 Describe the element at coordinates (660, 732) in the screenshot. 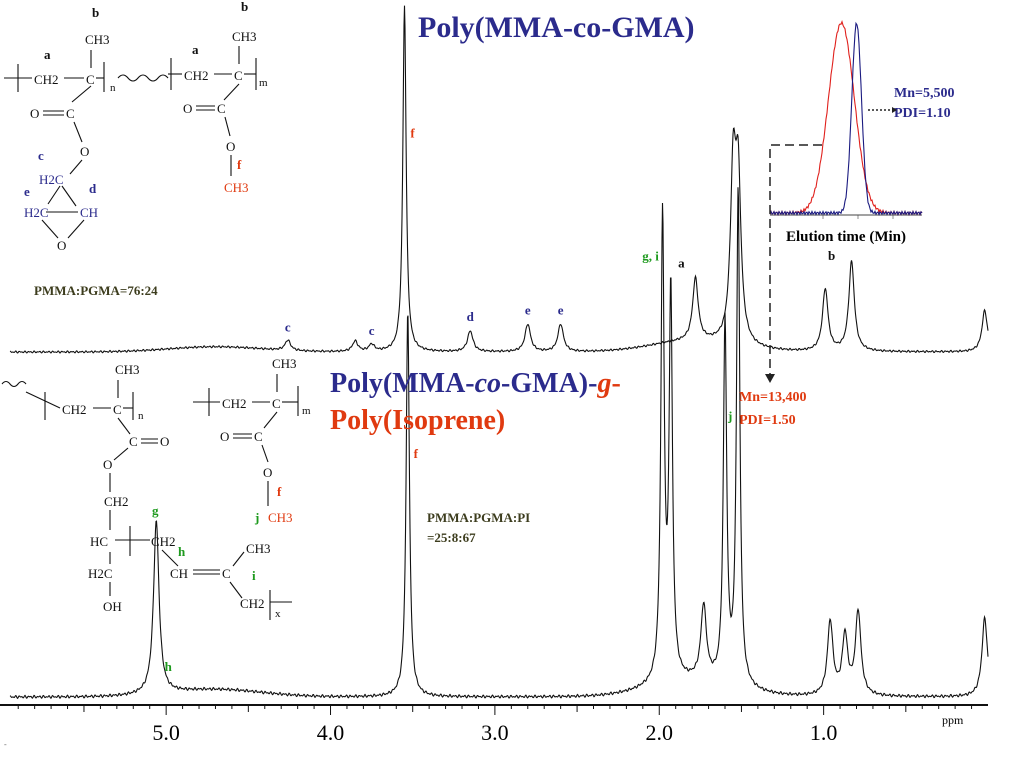

I see `x-tick-label: 2.0` at that location.